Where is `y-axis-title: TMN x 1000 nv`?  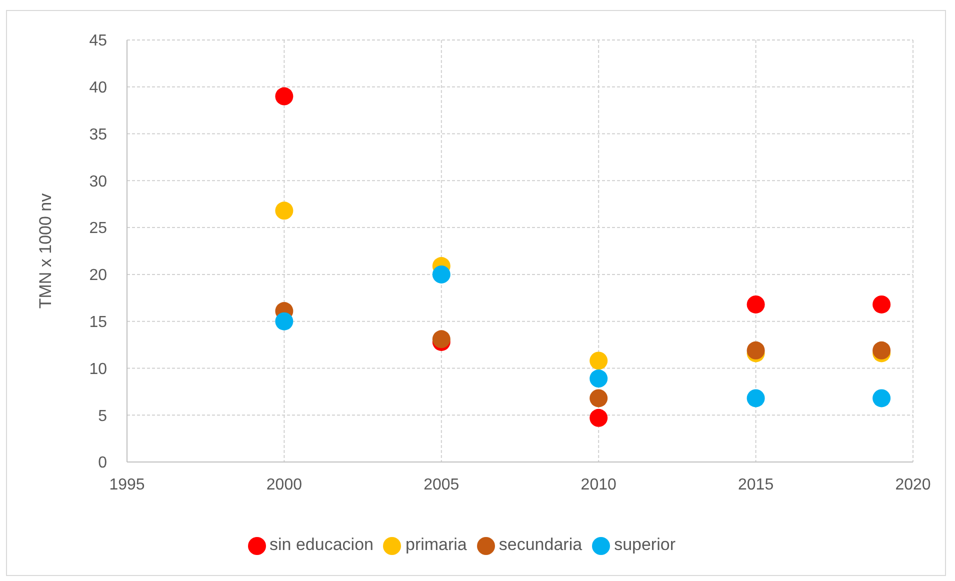 y-axis-title: TMN x 1000 nv is located at coordinates (46, 250).